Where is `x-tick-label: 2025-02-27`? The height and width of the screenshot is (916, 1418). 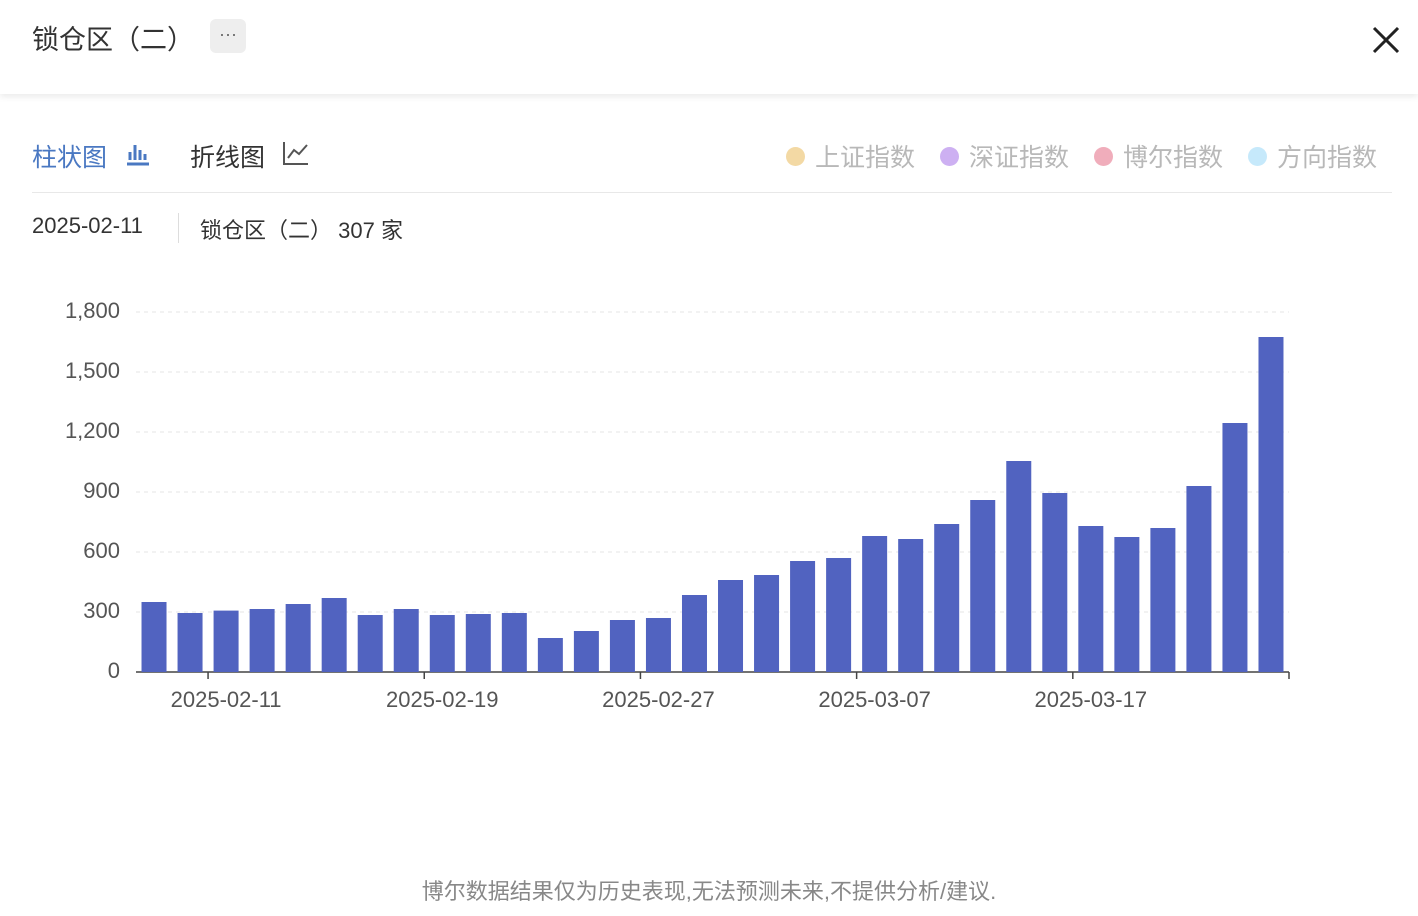 x-tick-label: 2025-02-27 is located at coordinates (658, 699).